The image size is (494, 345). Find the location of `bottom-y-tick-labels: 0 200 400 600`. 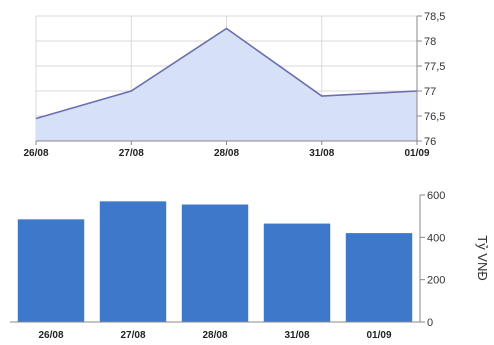

bottom-y-tick-labels: 0 200 400 600 is located at coordinates (432, 259).